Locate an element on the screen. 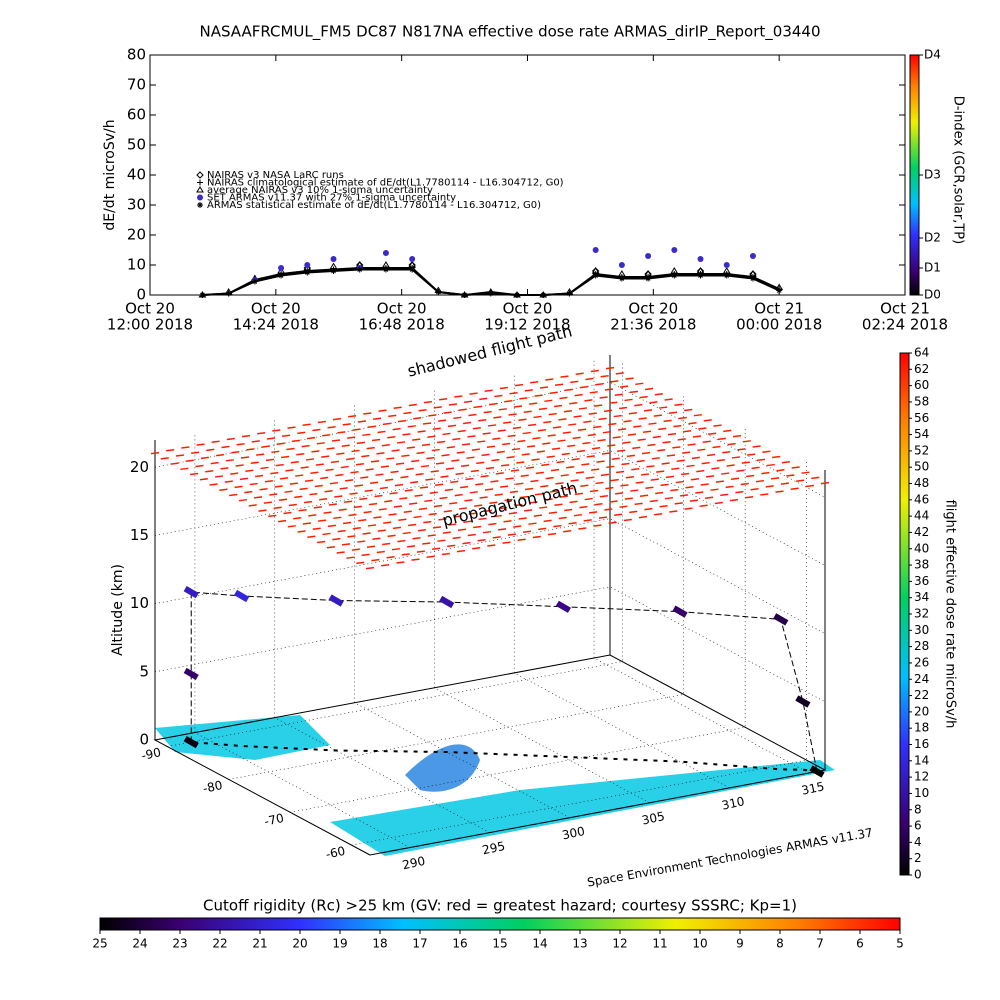 This screenshot has width=1000, height=1000. colorbar-tick-label: 4 is located at coordinates (918, 842).